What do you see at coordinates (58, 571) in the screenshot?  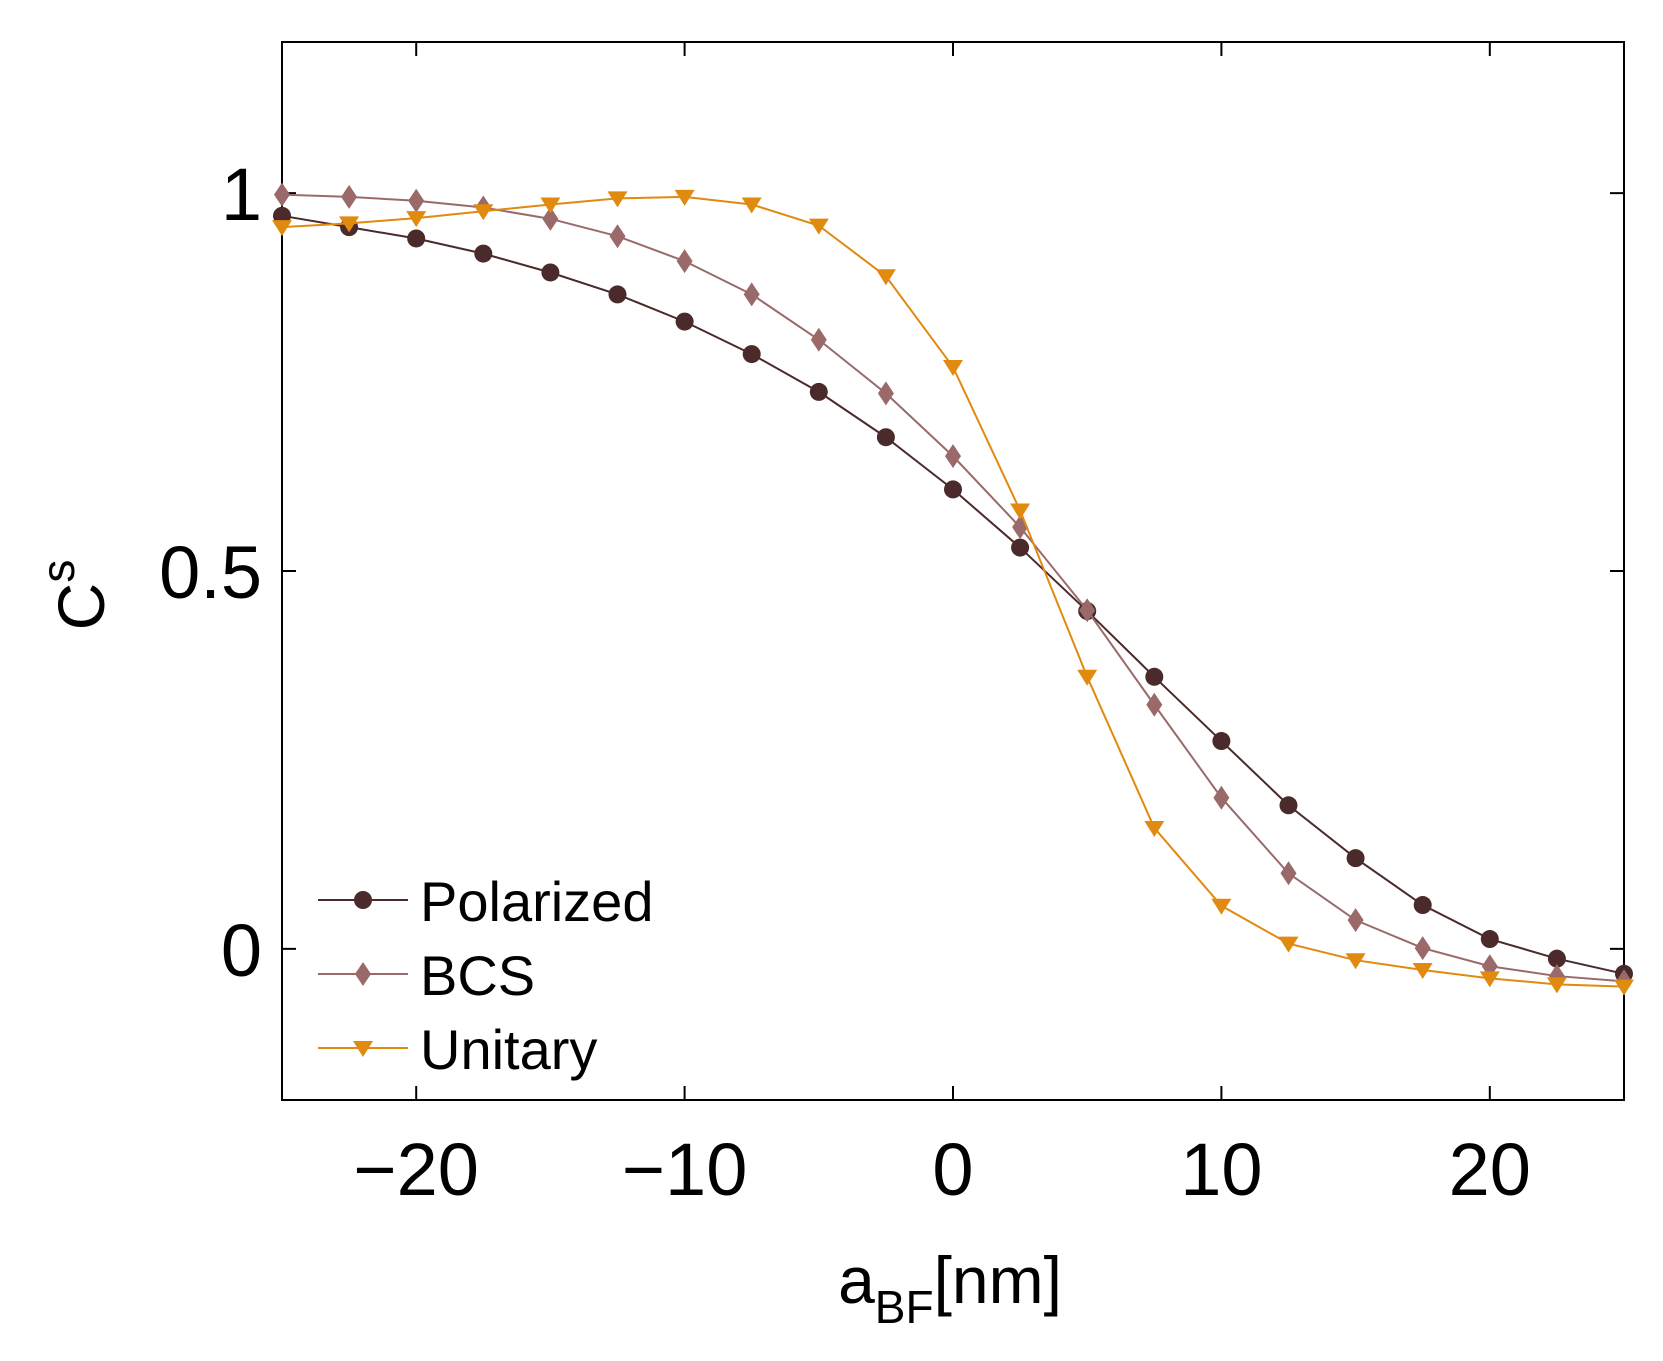 I see `y-axis-label-sup: s` at bounding box center [58, 571].